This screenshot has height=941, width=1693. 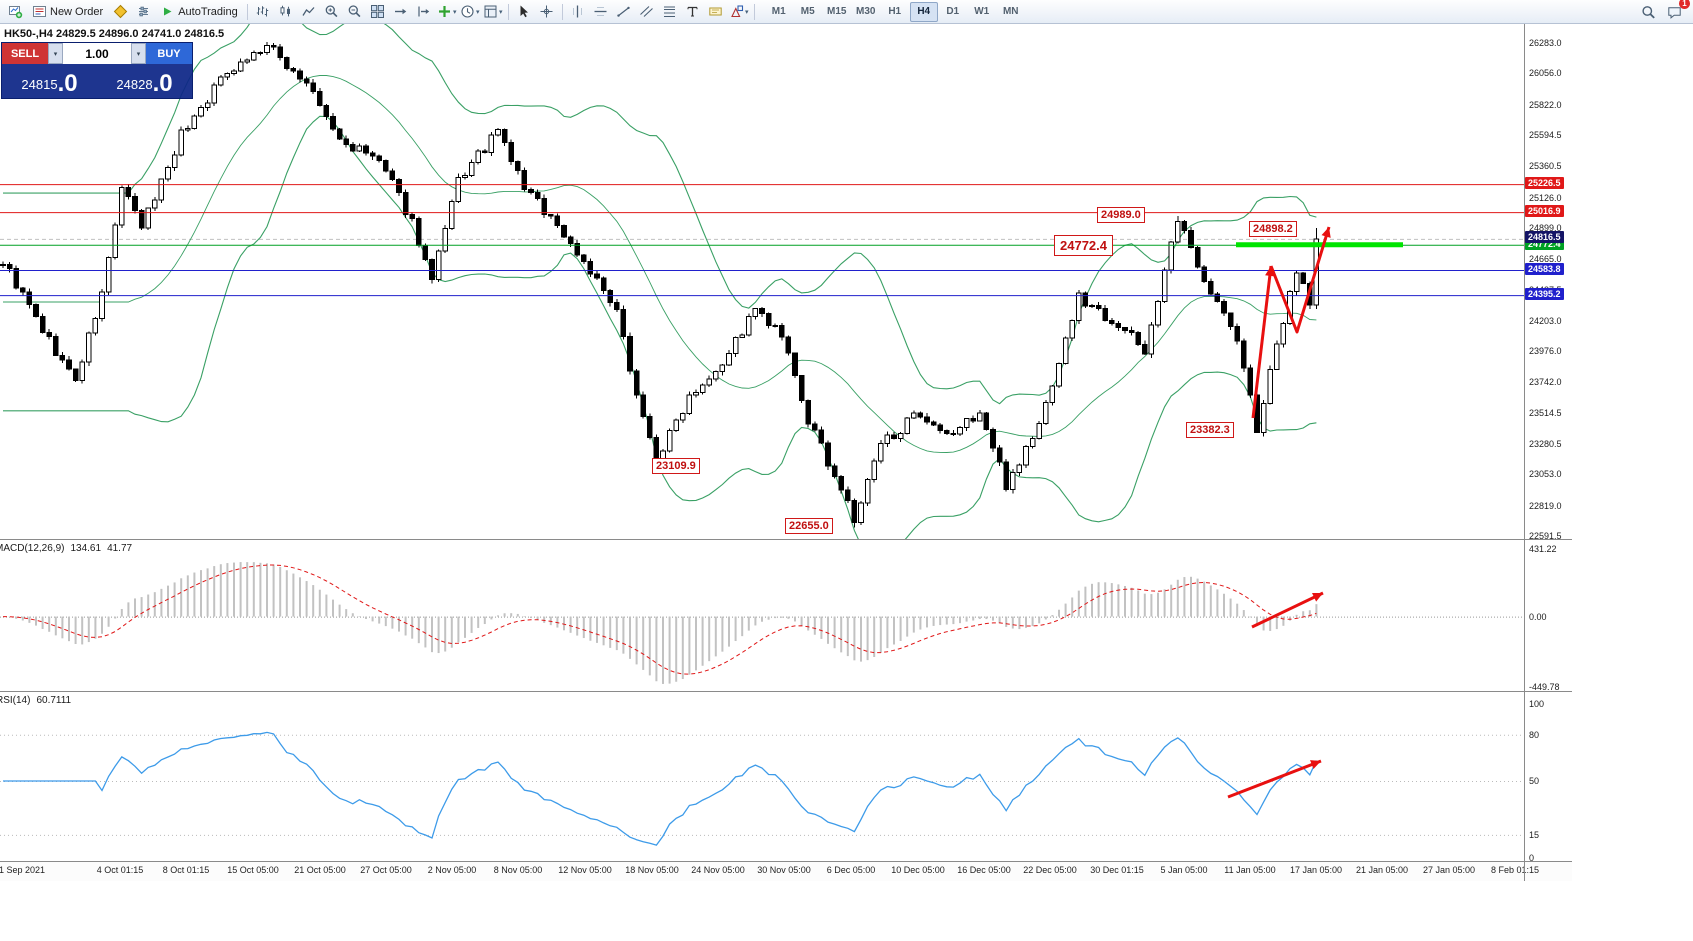 What do you see at coordinates (1050, 870) in the screenshot?
I see `time-label: 22 Dec 05:00` at bounding box center [1050, 870].